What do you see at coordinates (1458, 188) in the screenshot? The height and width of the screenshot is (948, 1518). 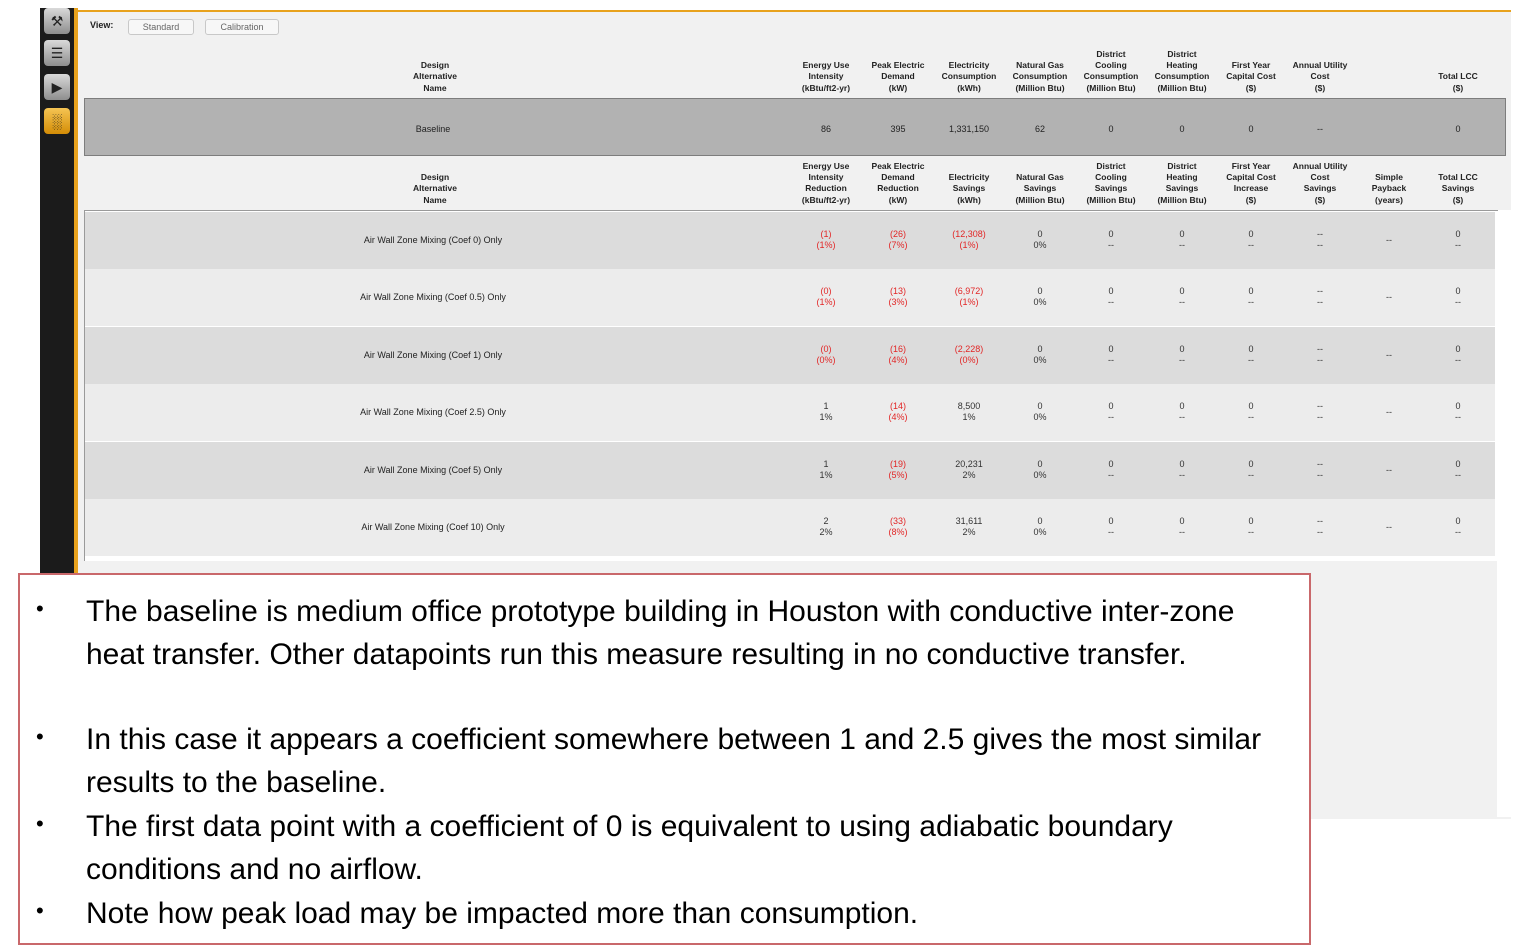 I see `savings-header-10: Total LCC Savings ($)` at bounding box center [1458, 188].